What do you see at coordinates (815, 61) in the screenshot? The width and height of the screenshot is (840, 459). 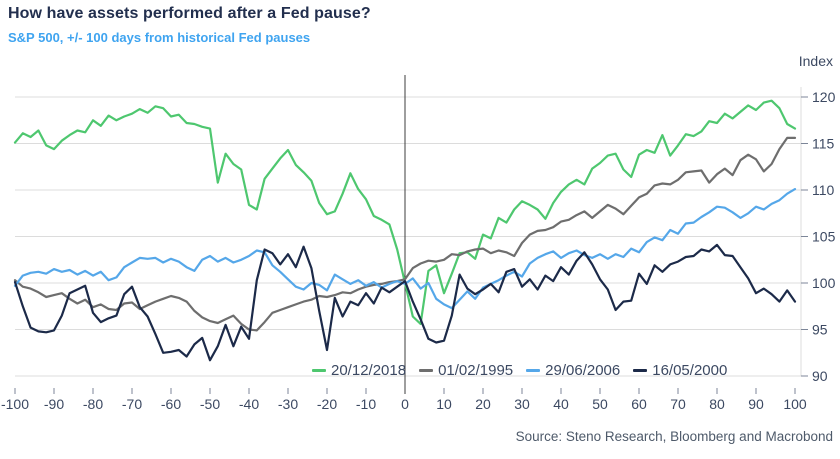 I see `y-axis-unit-label: Index` at bounding box center [815, 61].